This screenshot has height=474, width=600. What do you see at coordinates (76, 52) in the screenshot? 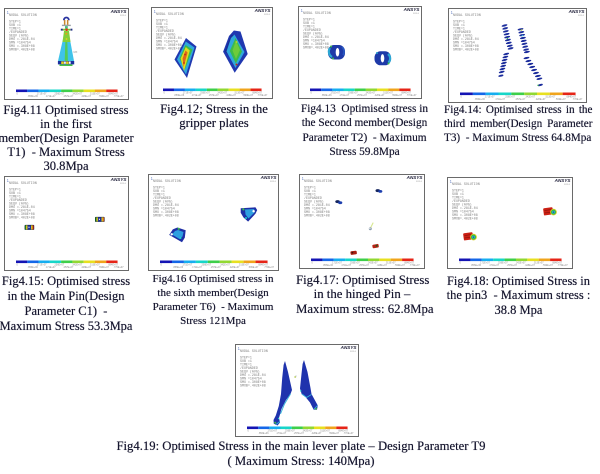
I see `svg-text: MX` at bounding box center [76, 52].